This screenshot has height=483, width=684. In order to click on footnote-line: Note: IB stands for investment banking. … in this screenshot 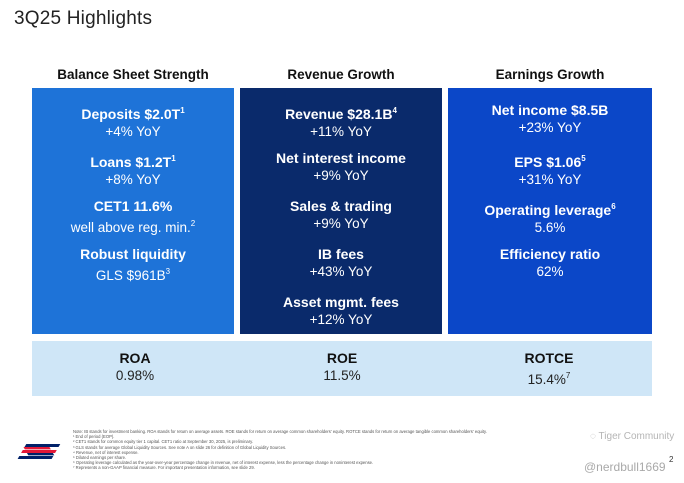, I will do `click(280, 431)`.